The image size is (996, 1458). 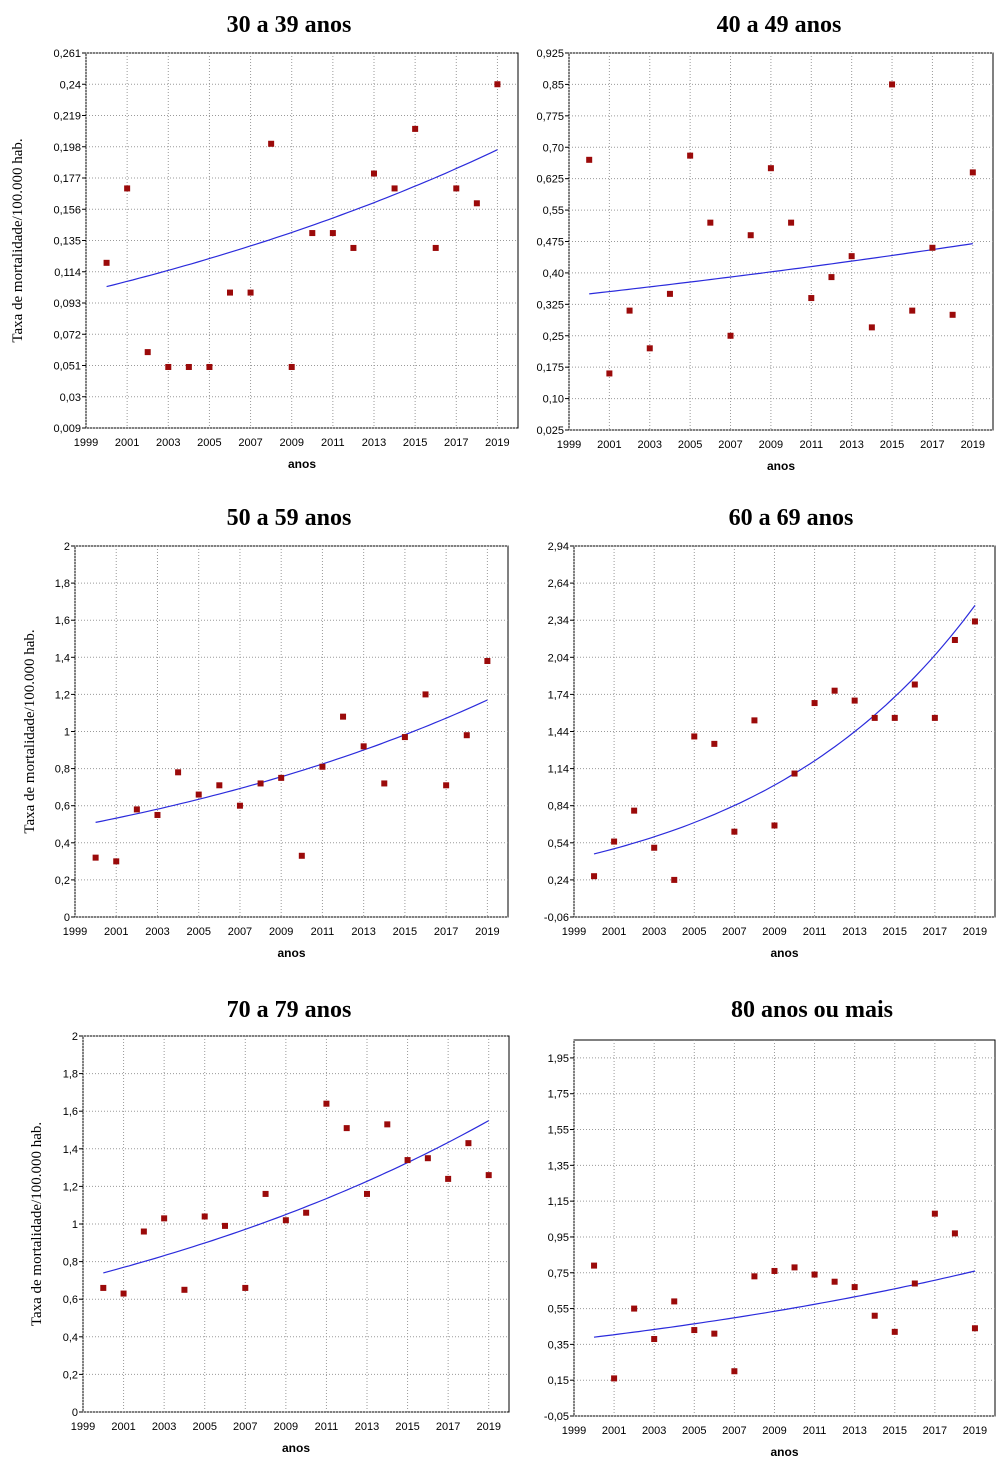 What do you see at coordinates (558, 547) in the screenshot?
I see `y-tick-label: 2,94` at bounding box center [558, 547].